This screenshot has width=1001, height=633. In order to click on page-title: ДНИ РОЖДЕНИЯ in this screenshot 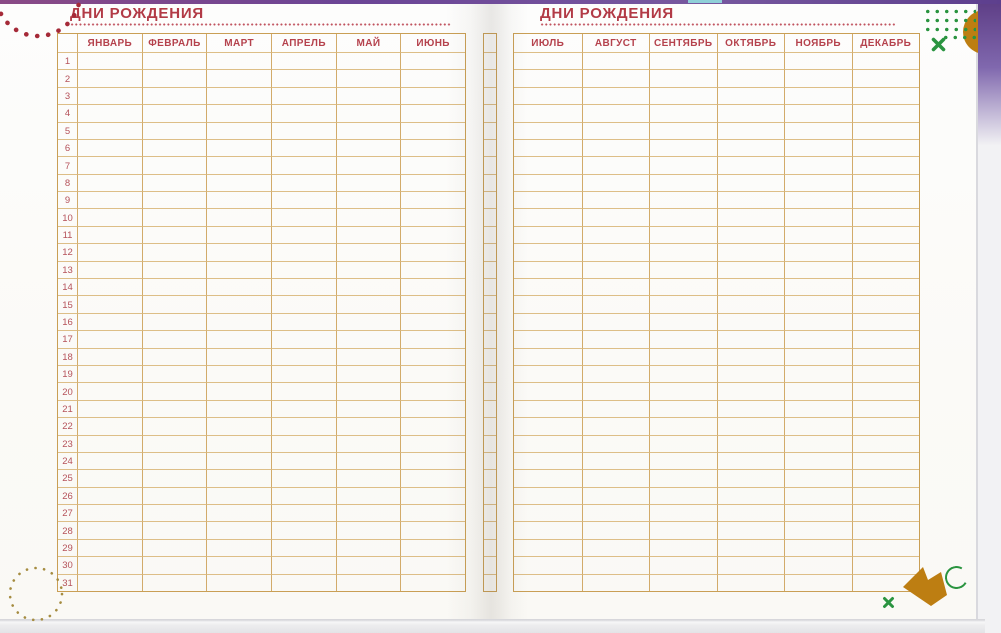, I will do `click(607, 13)`.